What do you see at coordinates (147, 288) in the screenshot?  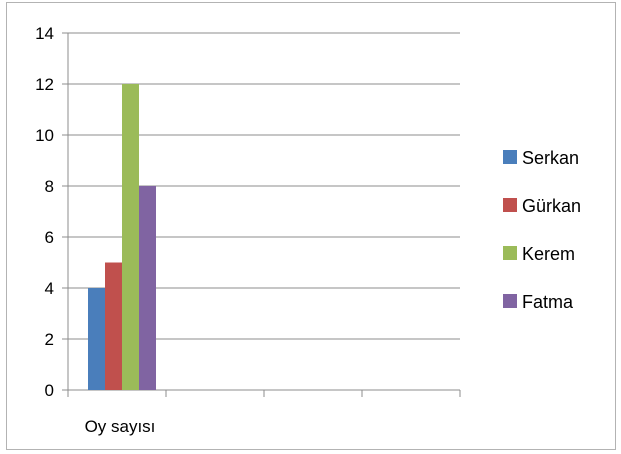 I see `bar-fatma` at bounding box center [147, 288].